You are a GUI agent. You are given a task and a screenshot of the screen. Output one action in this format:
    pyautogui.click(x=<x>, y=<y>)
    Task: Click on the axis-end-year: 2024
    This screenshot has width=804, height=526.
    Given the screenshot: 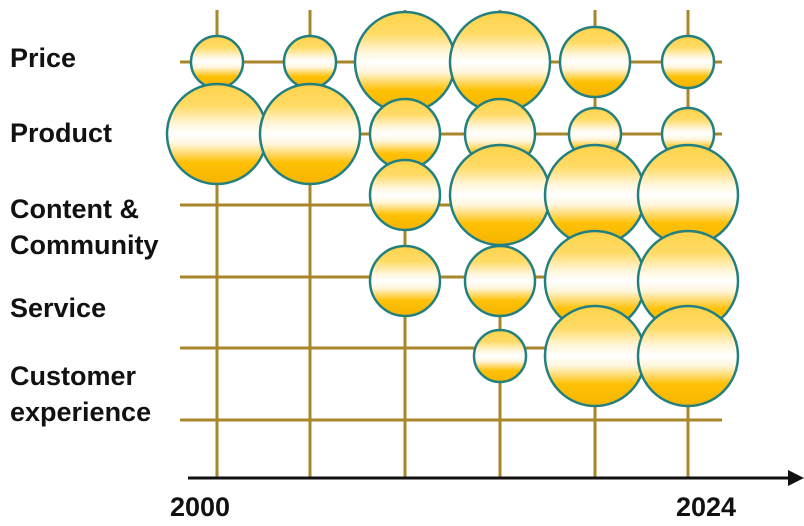 What is the action you would take?
    pyautogui.click(x=706, y=507)
    